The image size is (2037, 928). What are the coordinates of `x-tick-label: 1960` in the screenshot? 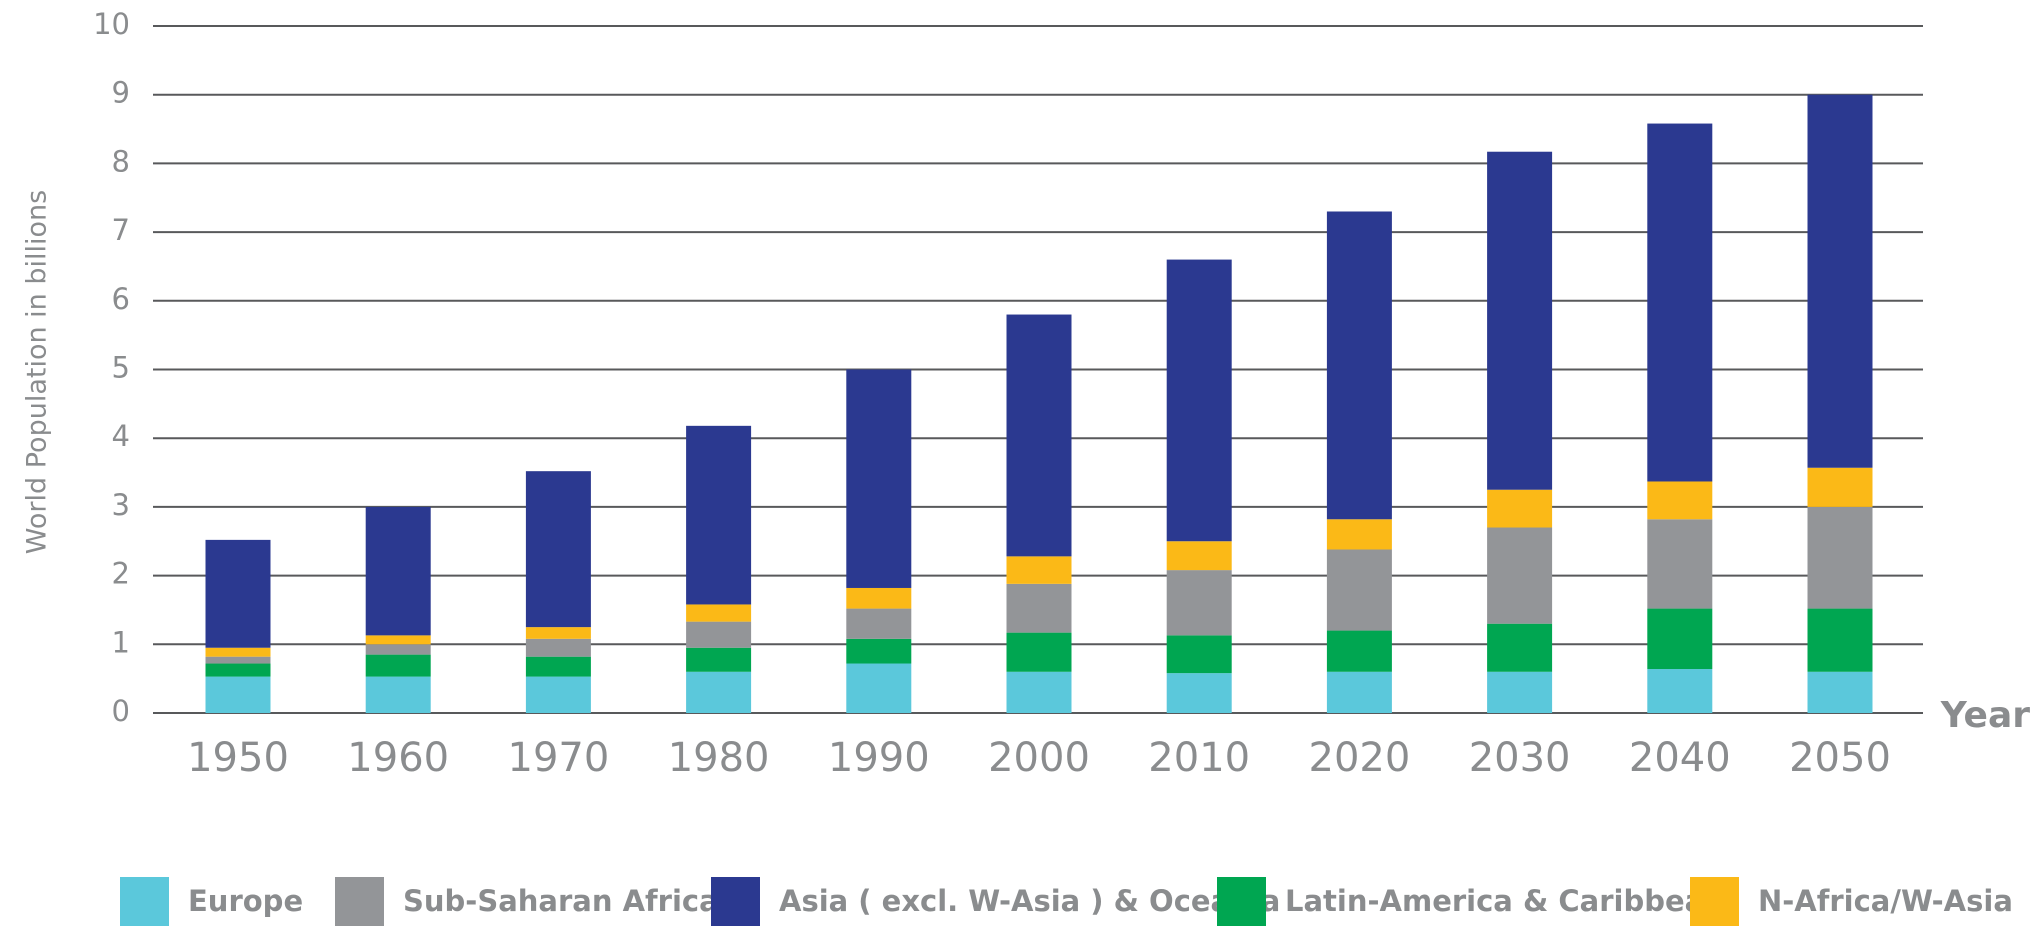 It's located at (398, 758).